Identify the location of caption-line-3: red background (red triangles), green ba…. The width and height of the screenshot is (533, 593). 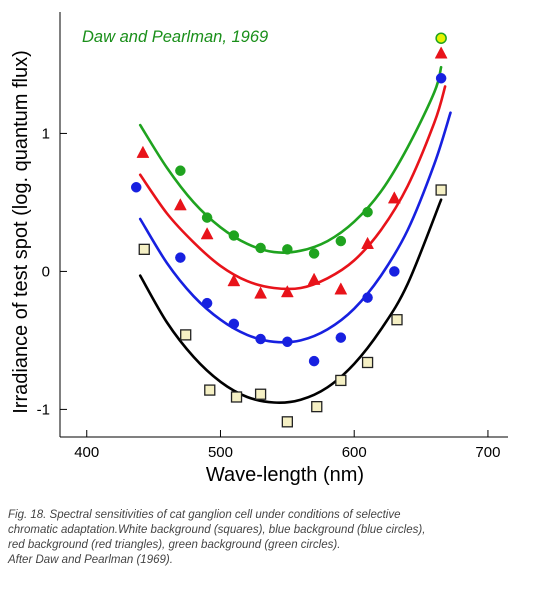
(174, 545).